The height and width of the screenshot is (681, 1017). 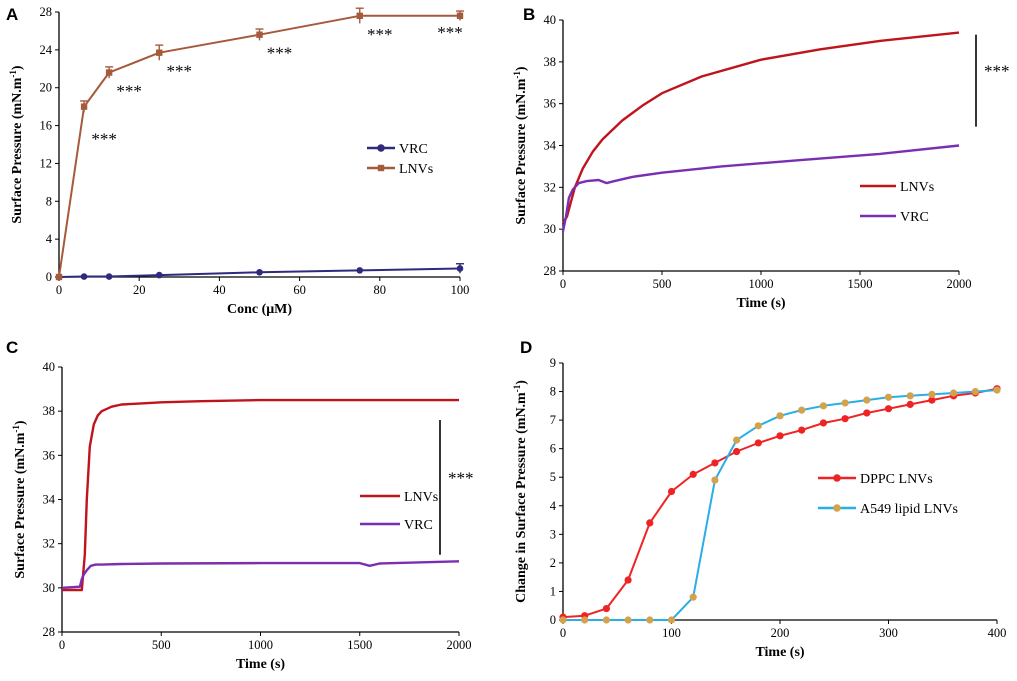 I want to click on panel-c-x-tick-label: 0, so click(x=62, y=645).